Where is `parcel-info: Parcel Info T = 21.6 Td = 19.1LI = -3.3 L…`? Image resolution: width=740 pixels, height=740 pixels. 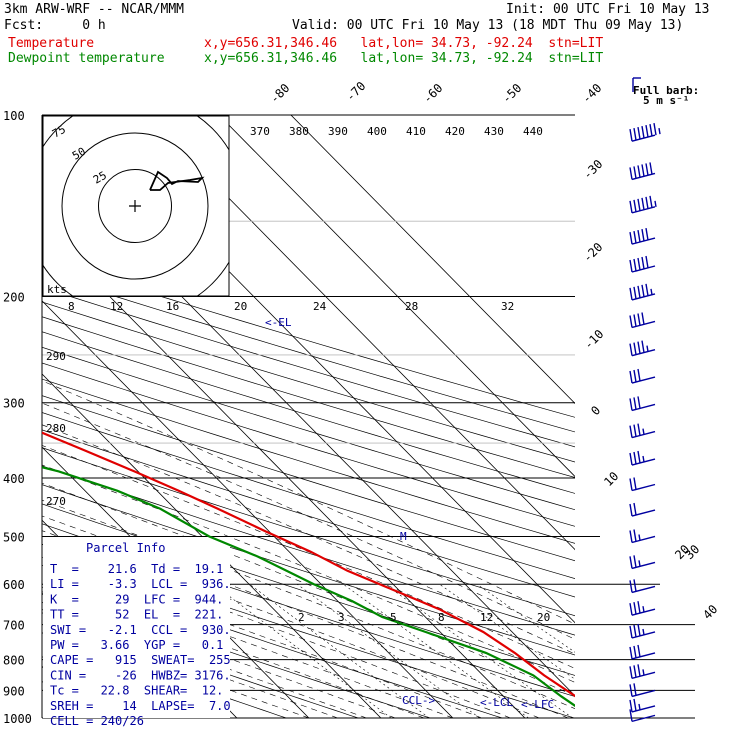
parcel-info: Parcel Info T = 21.6 Td = 19.1LI = -3.3 L… is located at coordinates (140, 634).